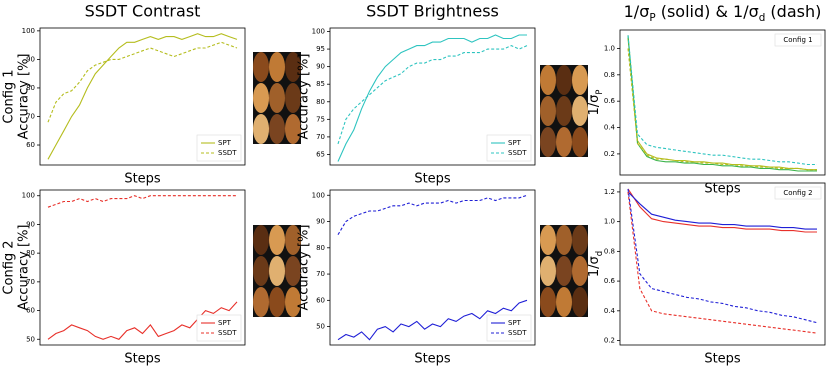 This screenshot has height=370, width=830. I want to click on y-axis-label: 1/σd, so click(595, 264).